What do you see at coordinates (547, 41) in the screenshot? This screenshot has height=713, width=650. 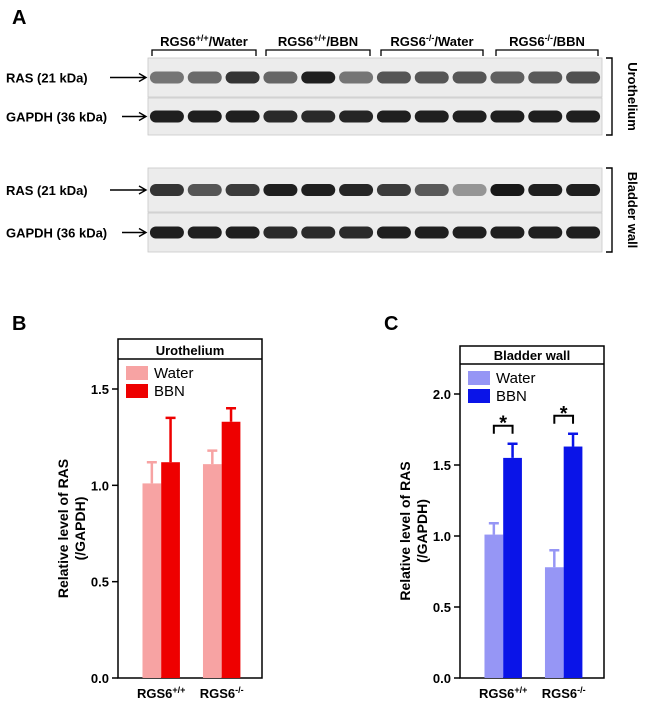 I see `blot-group-label: RGS6-/-/BBN` at bounding box center [547, 41].